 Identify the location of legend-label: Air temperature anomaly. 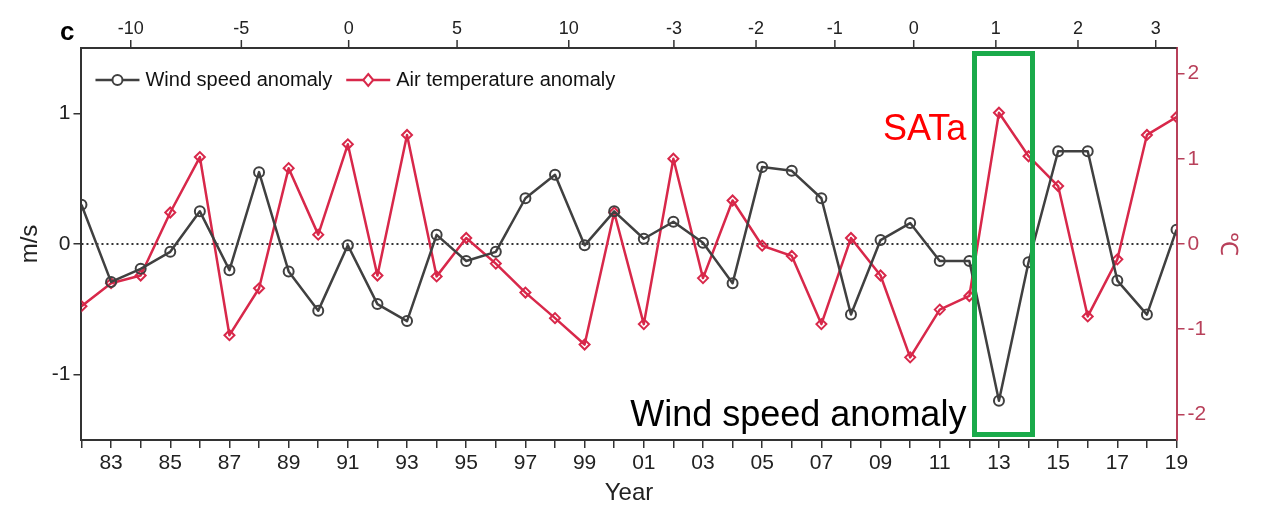
(506, 78).